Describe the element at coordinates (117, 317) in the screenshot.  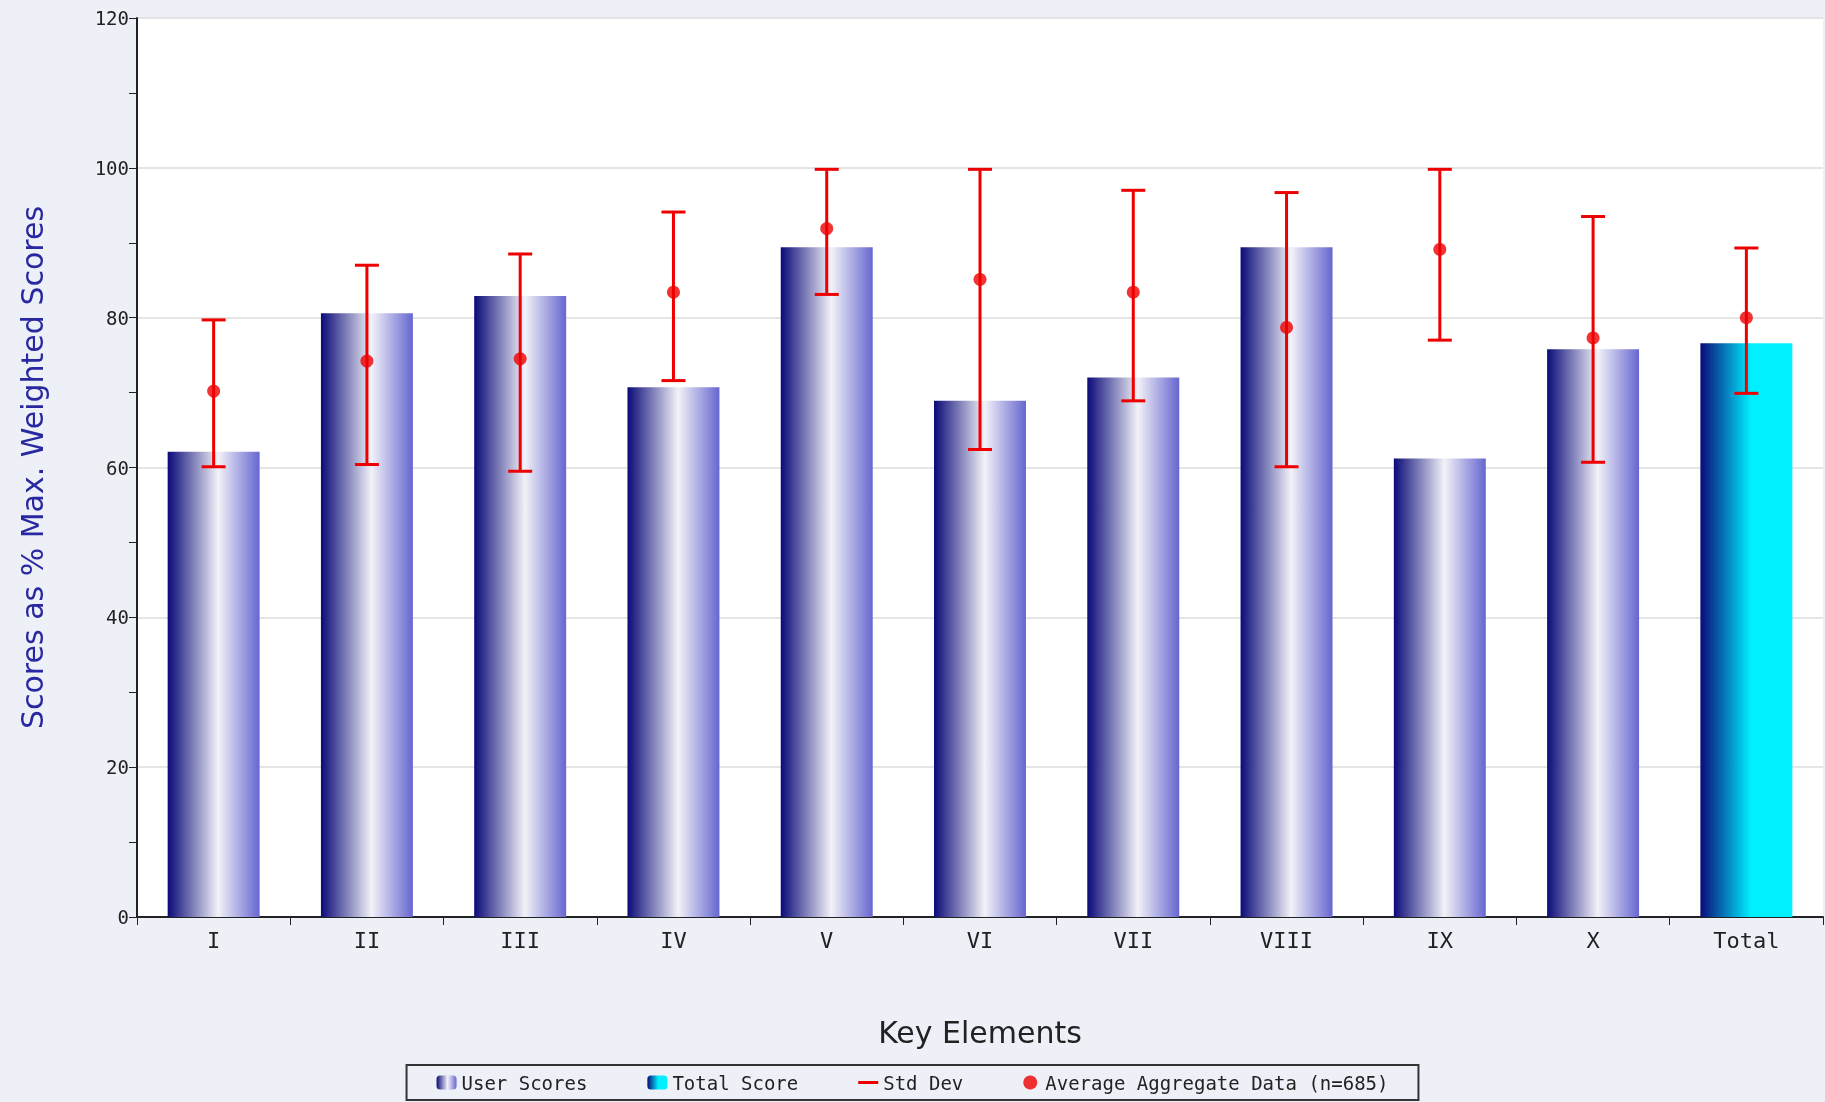
I see `y-tick-label: 80` at that location.